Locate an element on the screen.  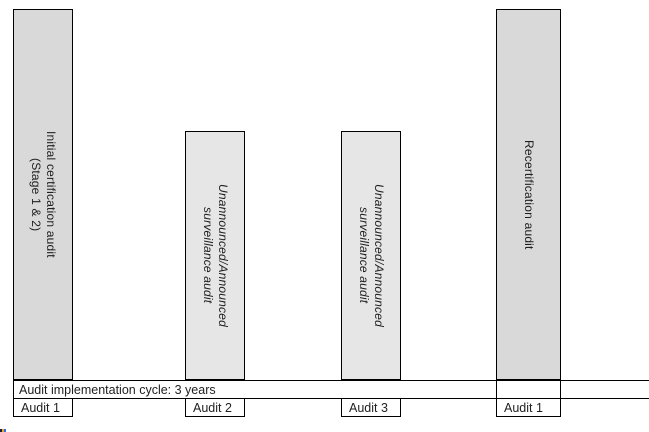
audit-1-recert-box: Audit 1 is located at coordinates (528, 407).